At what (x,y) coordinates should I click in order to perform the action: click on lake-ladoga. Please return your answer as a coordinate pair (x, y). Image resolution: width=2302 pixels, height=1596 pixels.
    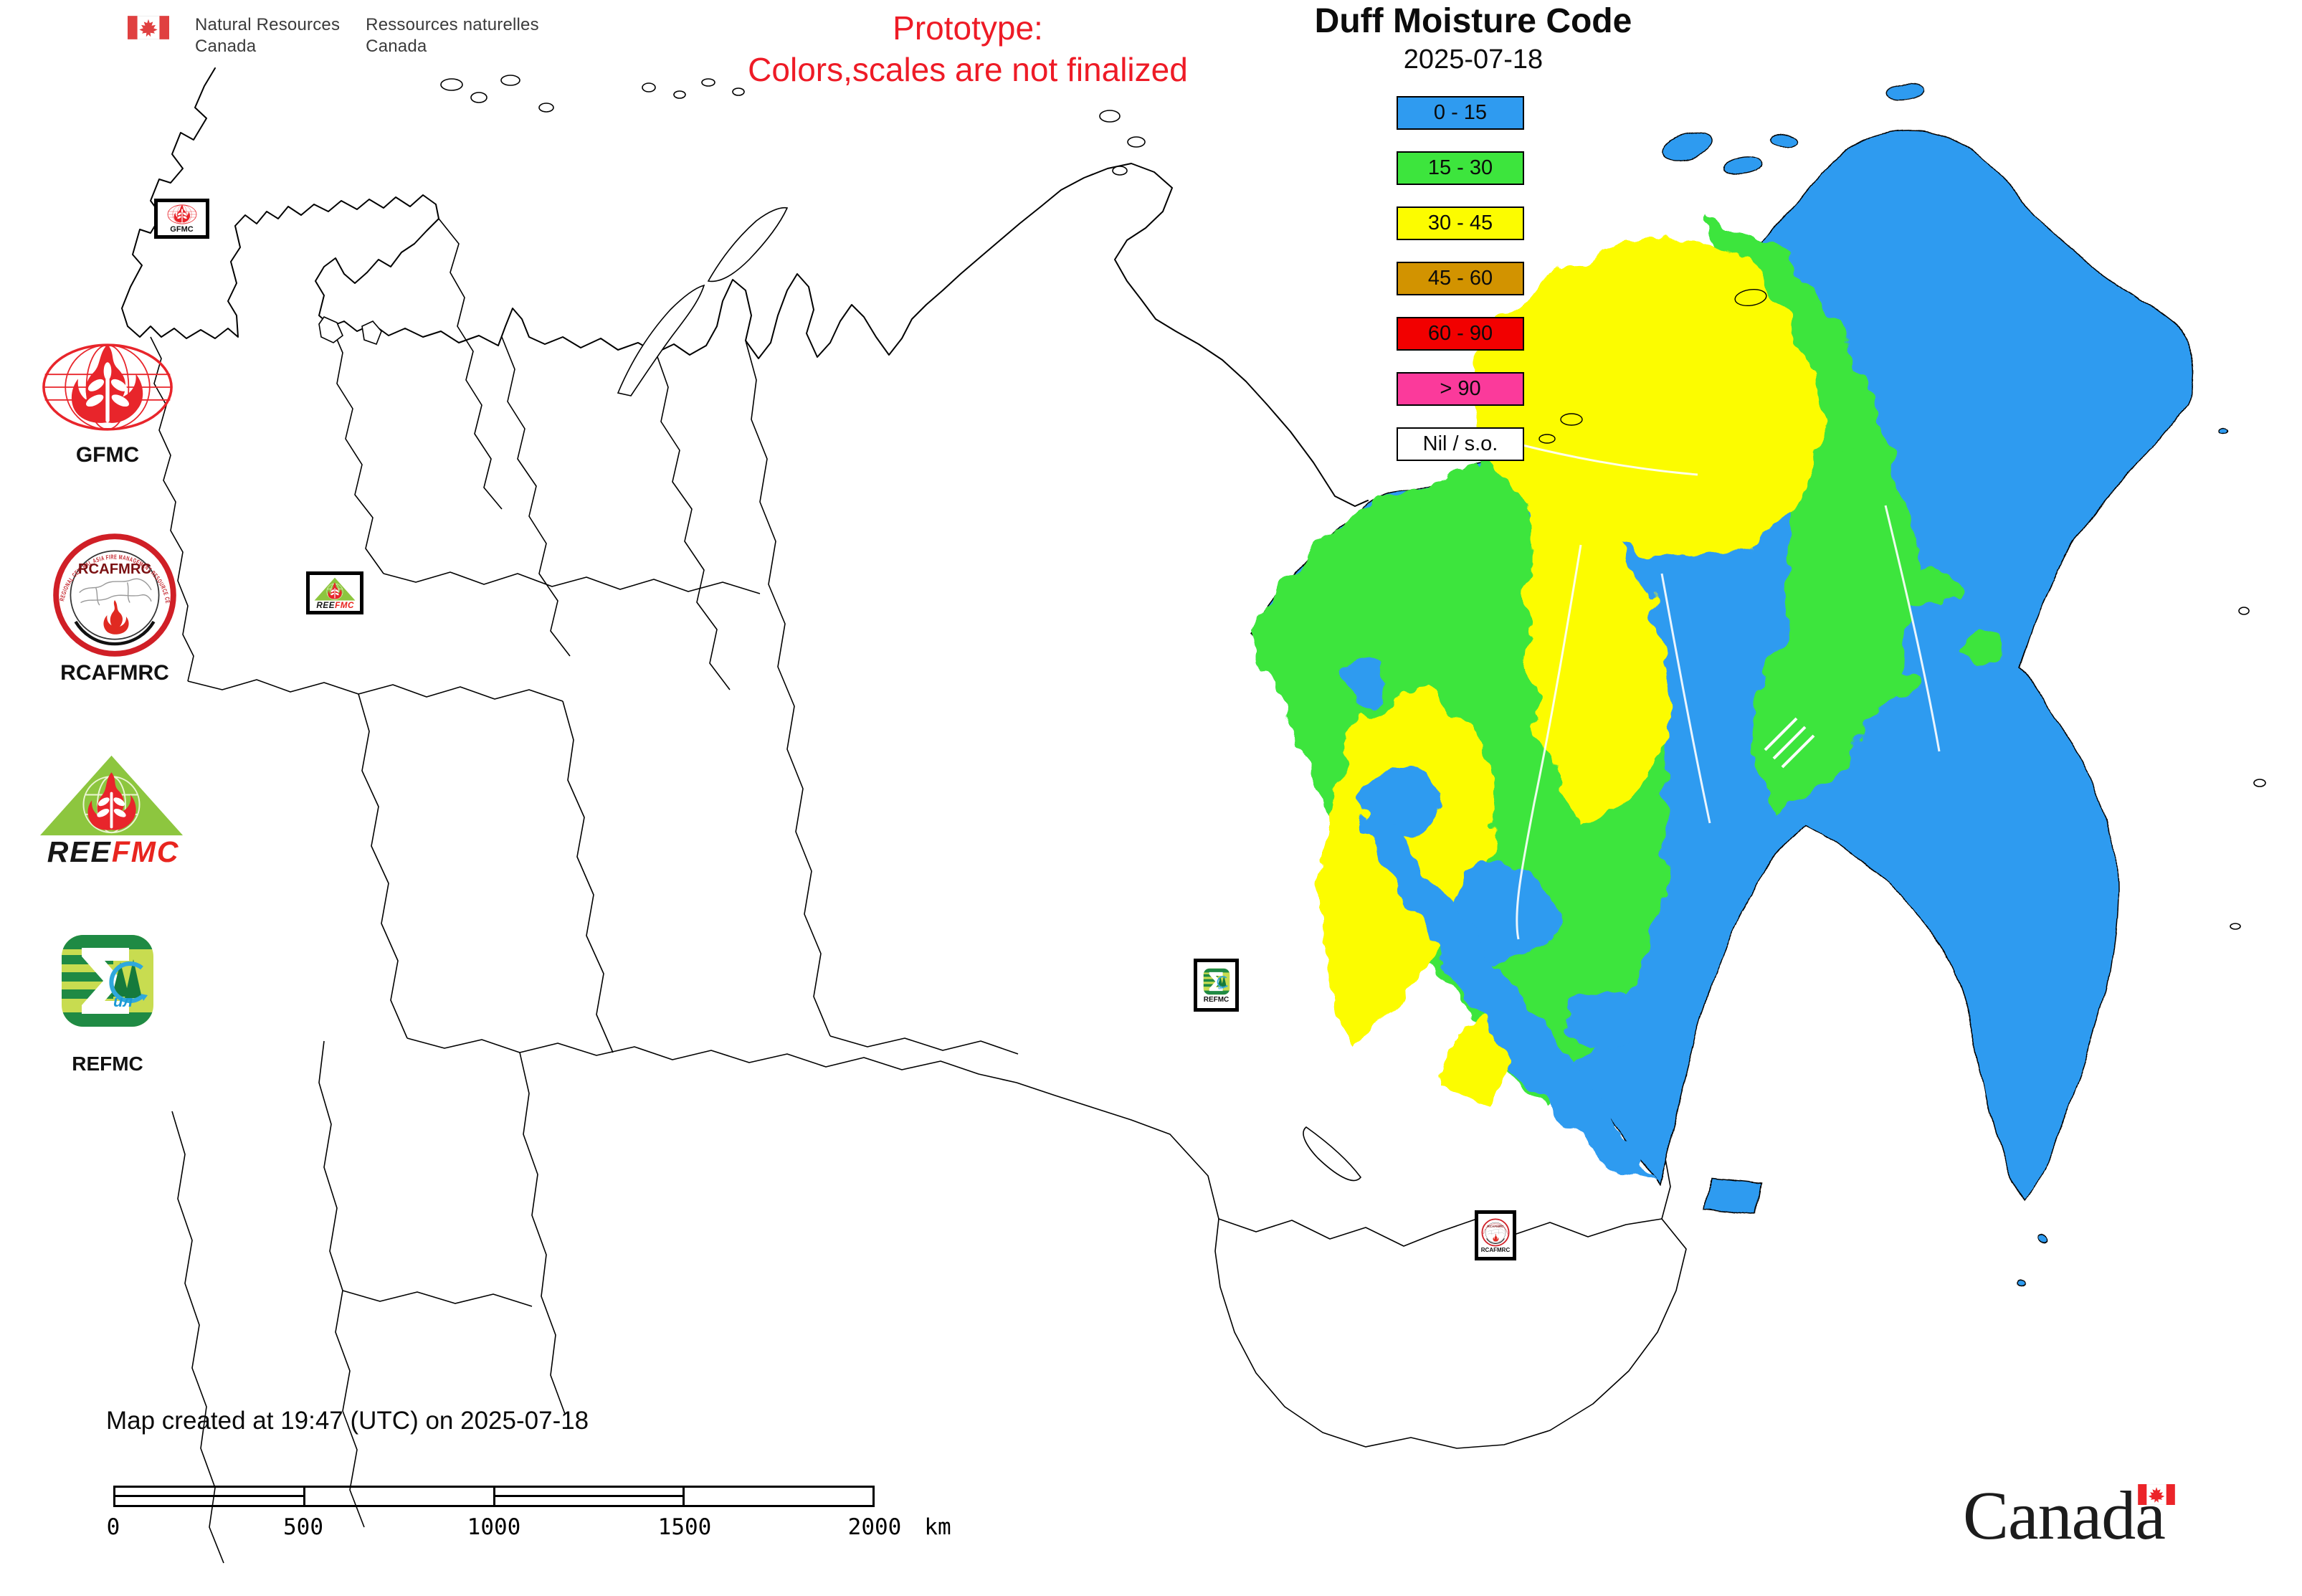
    Looking at the image, I should click on (330, 329).